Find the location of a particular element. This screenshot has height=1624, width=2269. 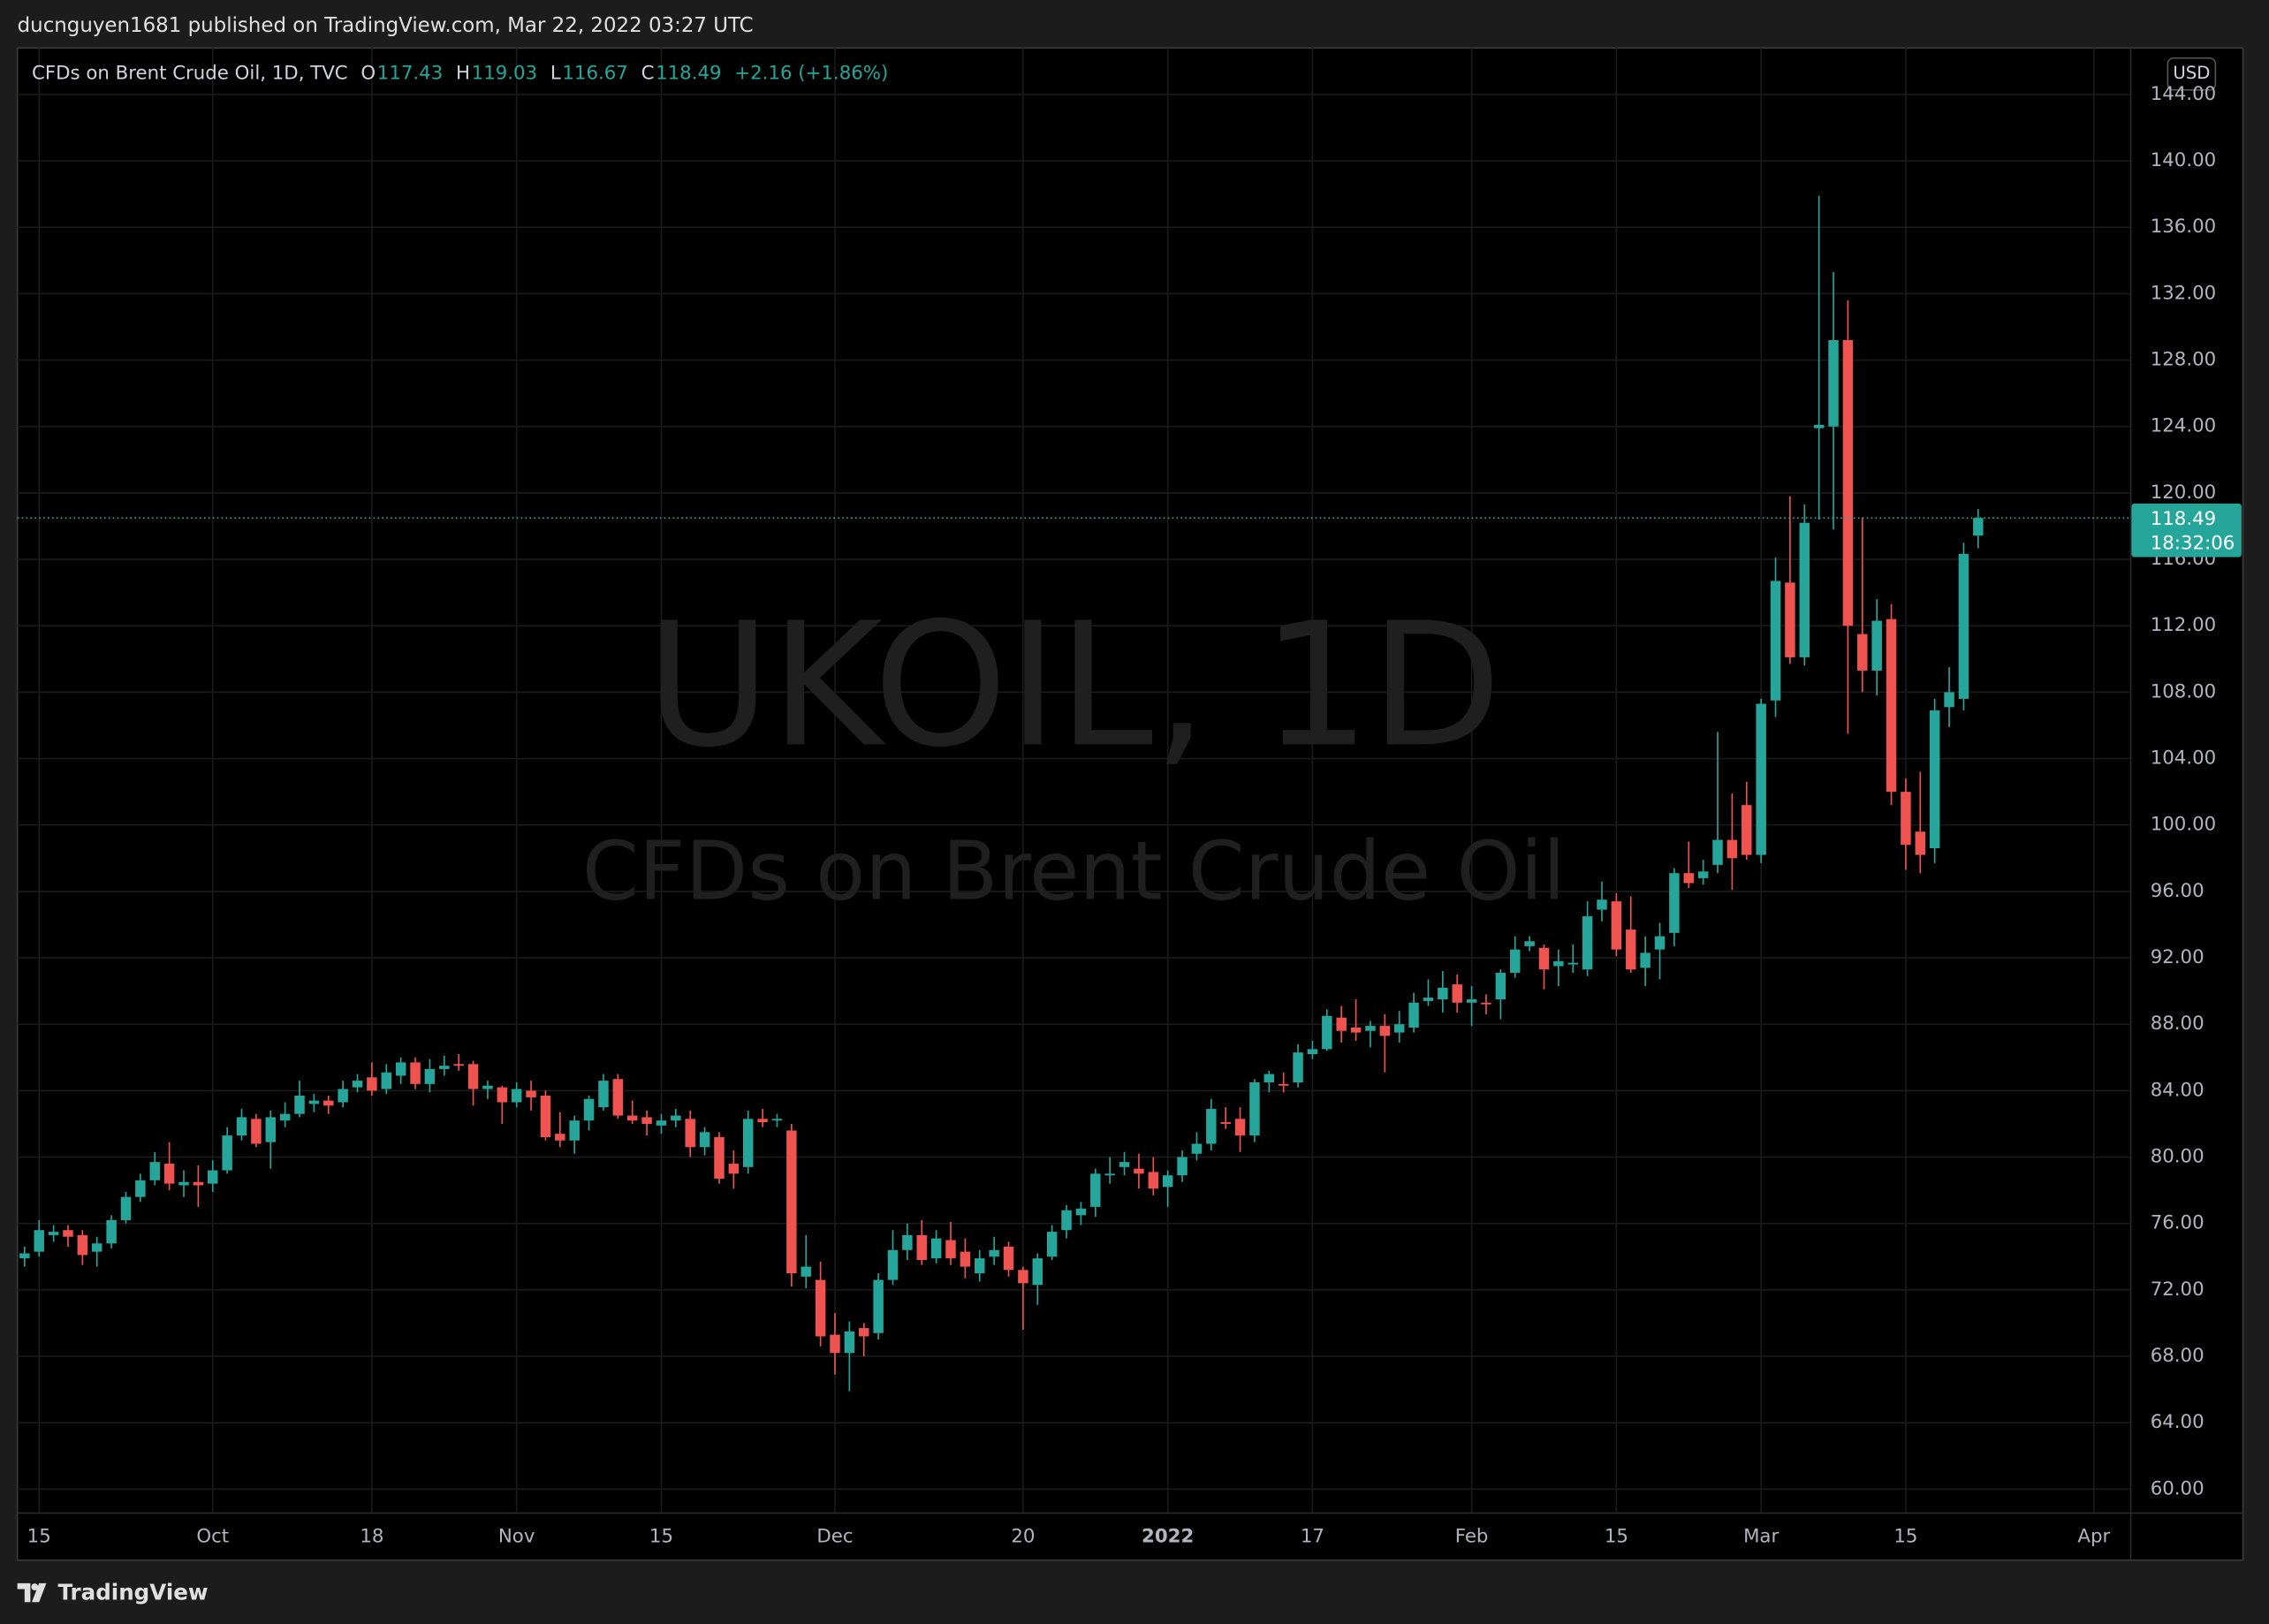

y-tick-label: 96.00 is located at coordinates (2177, 891).